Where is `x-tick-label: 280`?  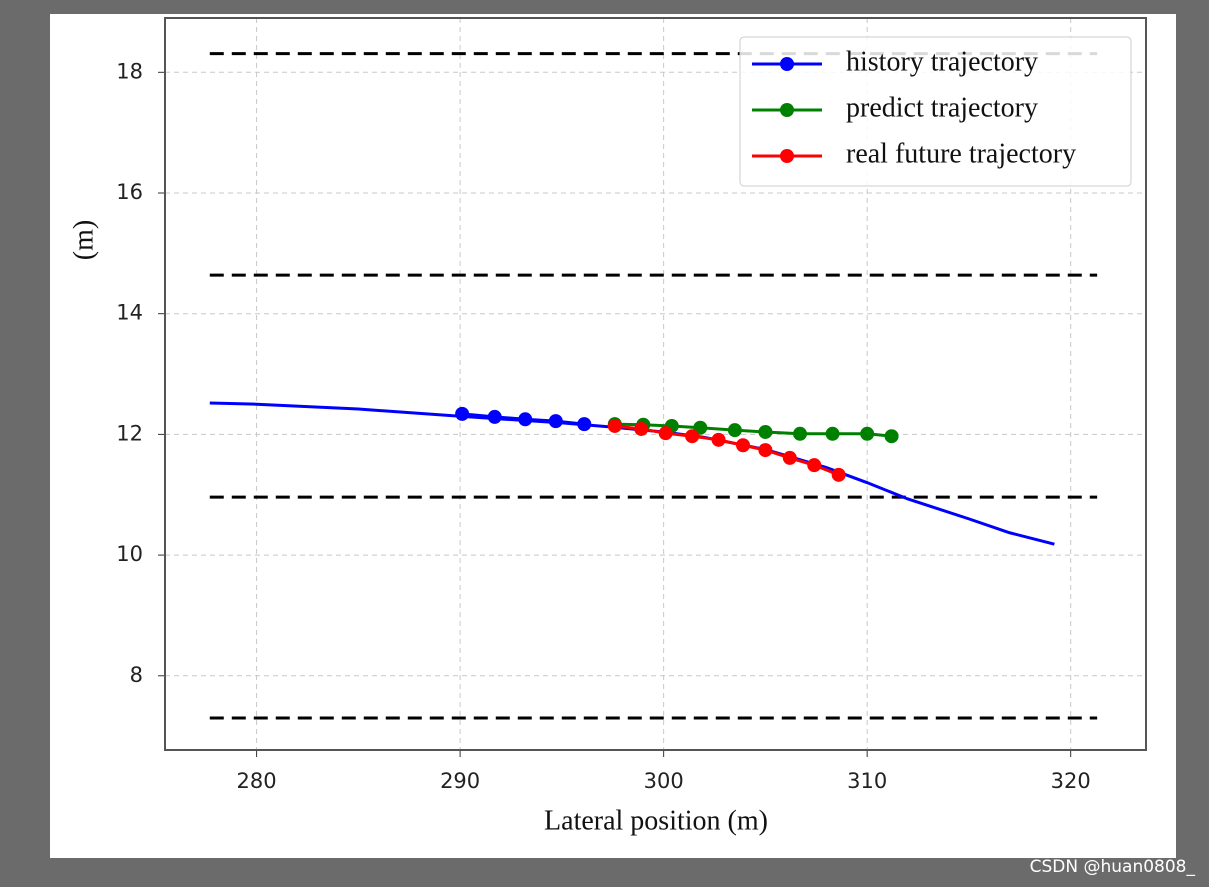
x-tick-label: 280 is located at coordinates (257, 781).